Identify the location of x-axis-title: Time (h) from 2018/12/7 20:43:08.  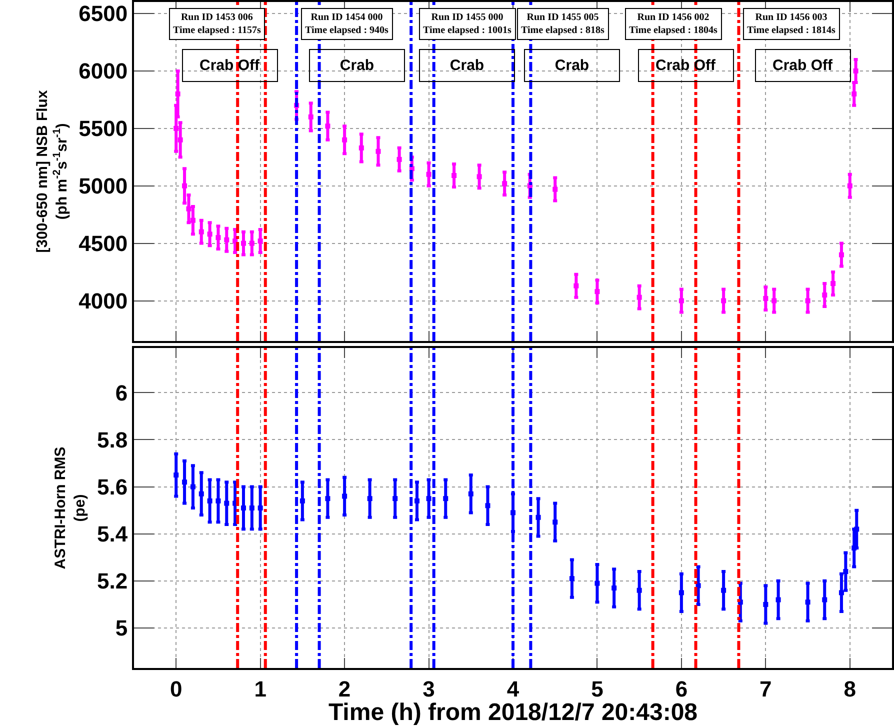
(513, 712).